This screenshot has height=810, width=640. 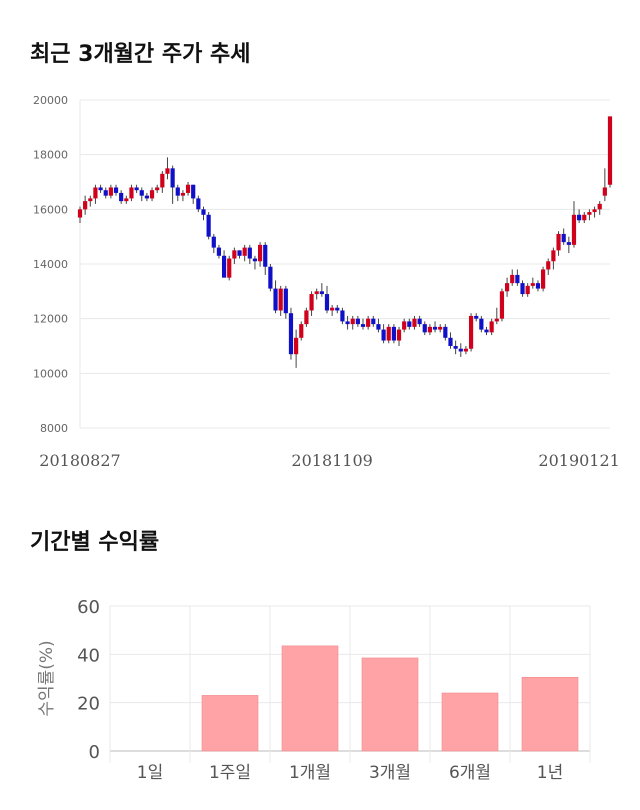 I want to click on candle-x-tick-label: 20180827, so click(x=79, y=460).